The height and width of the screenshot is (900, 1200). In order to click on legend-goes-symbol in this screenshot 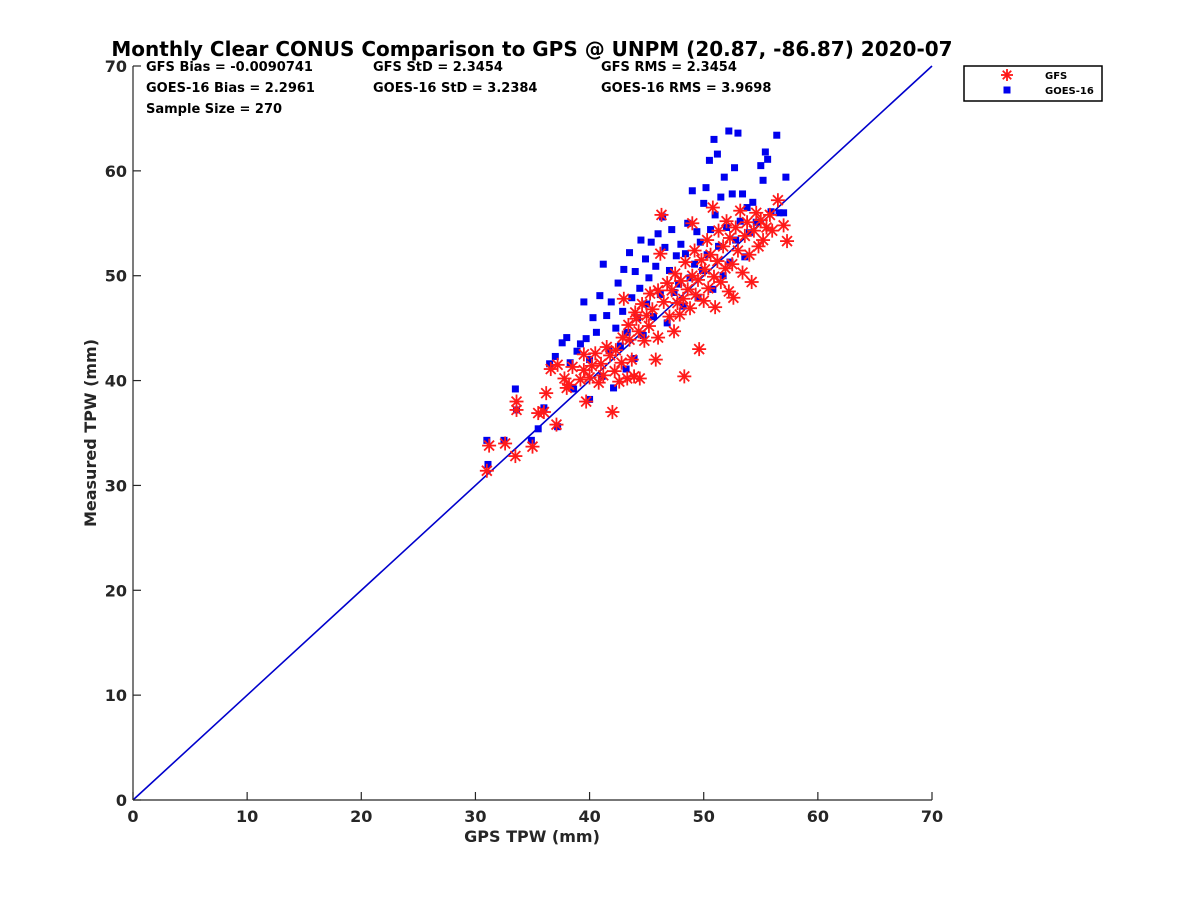, I will do `click(1007, 90)`.